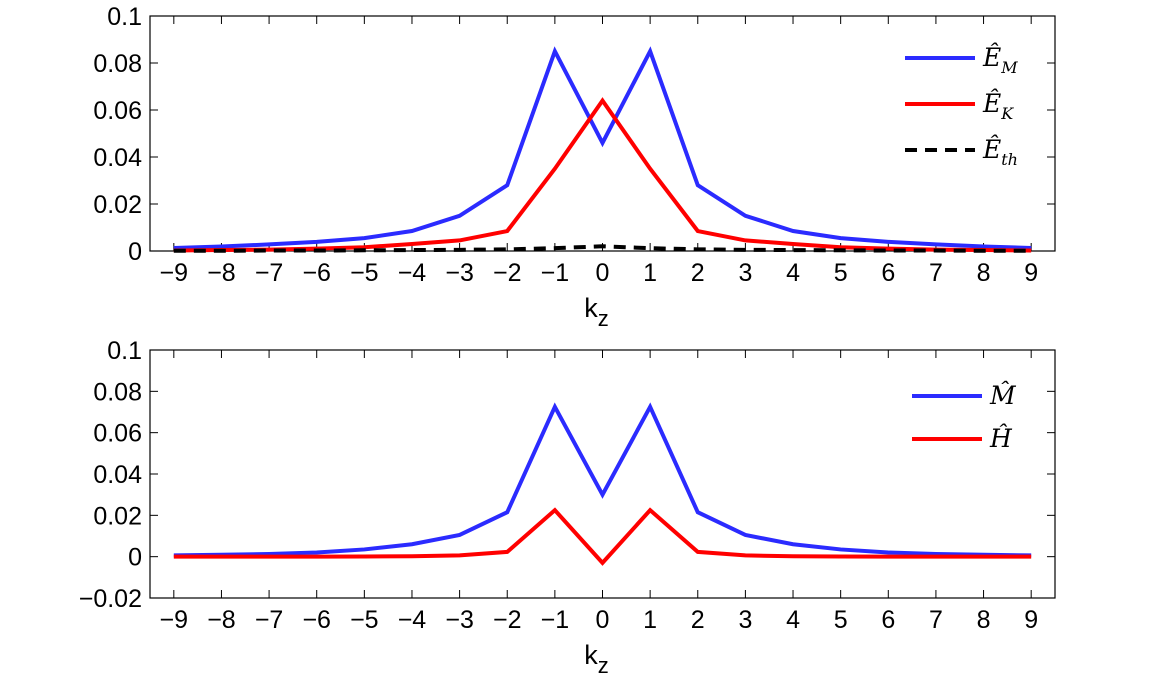 Image resolution: width=1164 pixels, height=693 pixels. What do you see at coordinates (1000, 152) in the screenshot?
I see `legend-label-3: Êth` at bounding box center [1000, 152].